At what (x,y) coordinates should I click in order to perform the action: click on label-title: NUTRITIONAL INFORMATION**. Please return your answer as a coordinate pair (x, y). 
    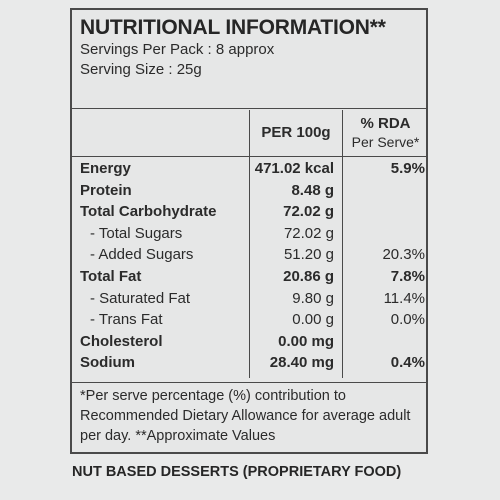
    Looking at the image, I should click on (233, 27).